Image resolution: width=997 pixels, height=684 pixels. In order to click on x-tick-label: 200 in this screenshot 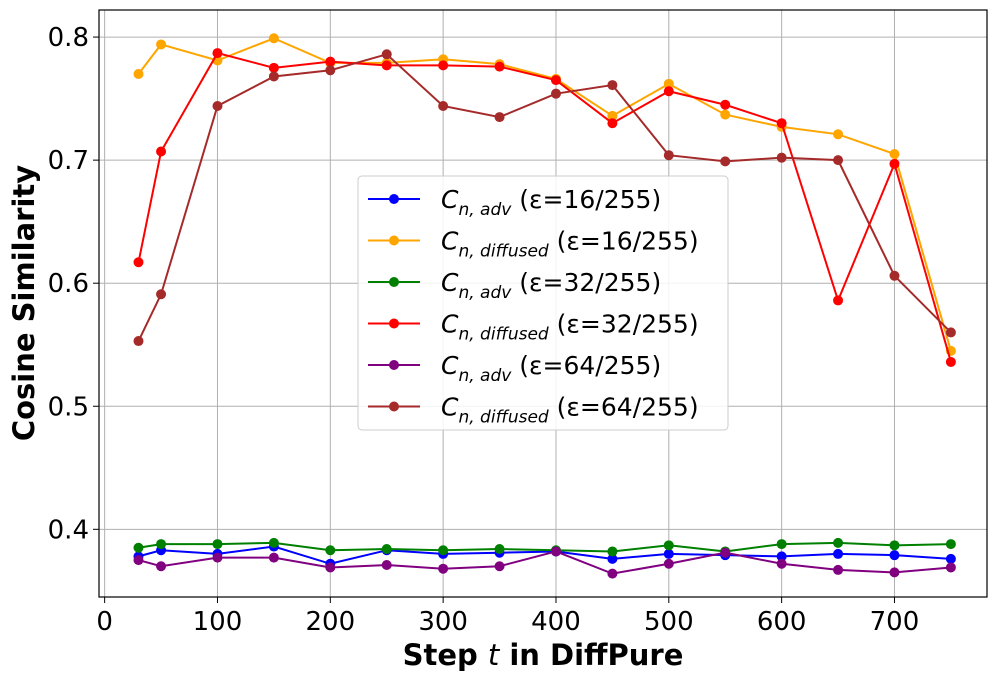, I will do `click(330, 622)`.